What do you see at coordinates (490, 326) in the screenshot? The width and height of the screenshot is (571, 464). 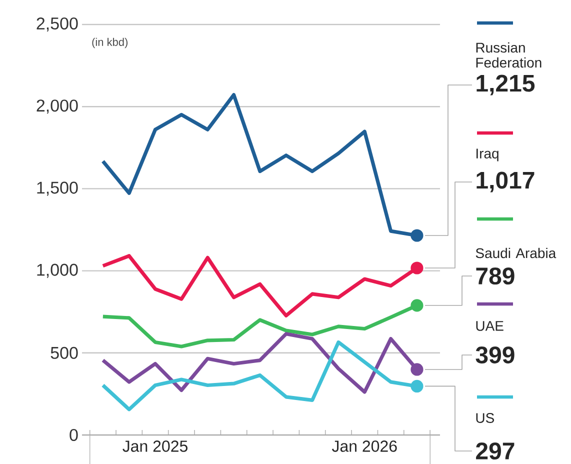 I see `legend-label: UAE` at bounding box center [490, 326].